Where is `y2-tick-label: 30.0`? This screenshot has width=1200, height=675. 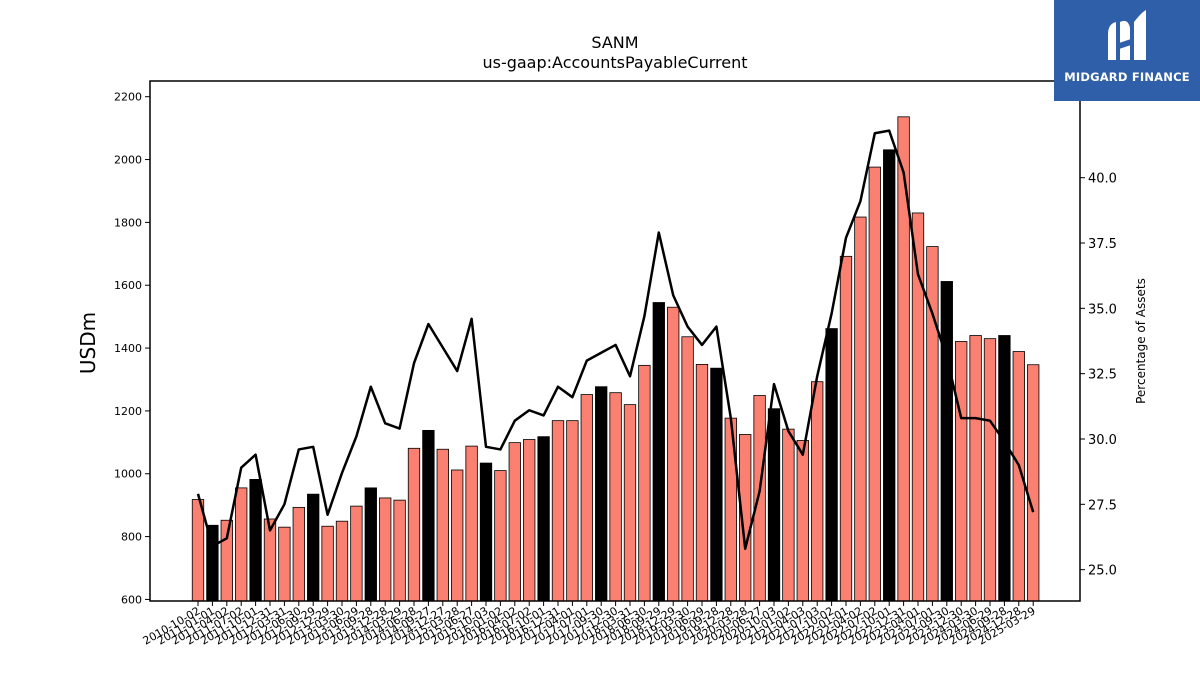
y2-tick-label: 30.0 is located at coordinates (1102, 440).